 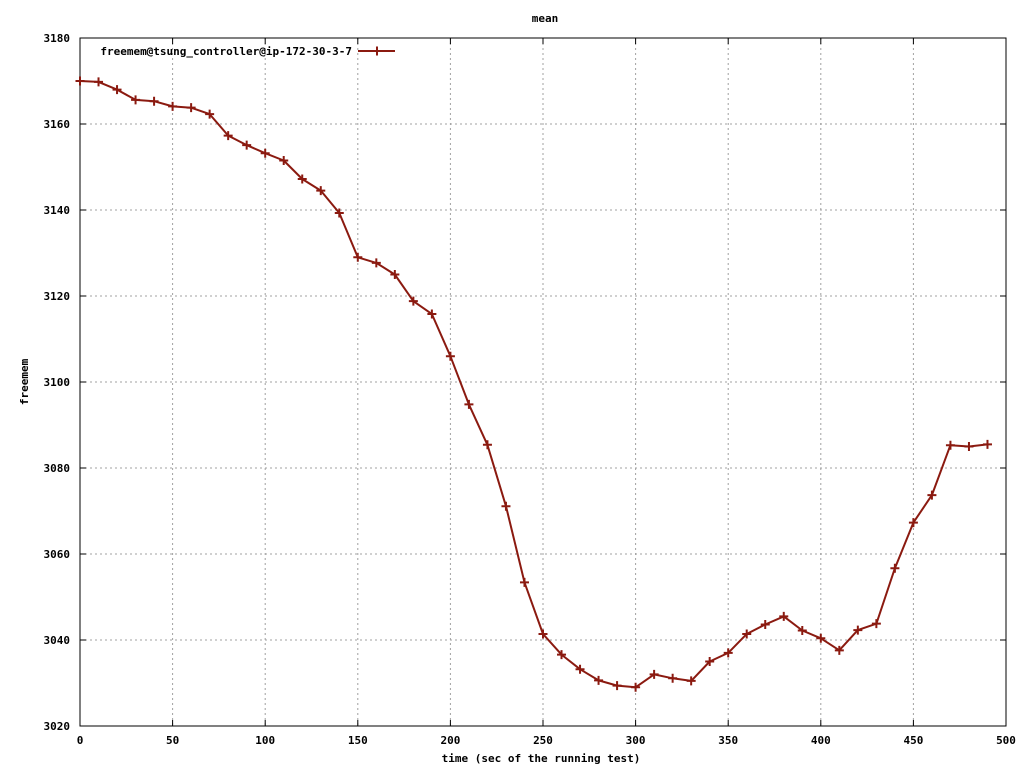 I want to click on y-tick-label: 3040, so click(x=57, y=640).